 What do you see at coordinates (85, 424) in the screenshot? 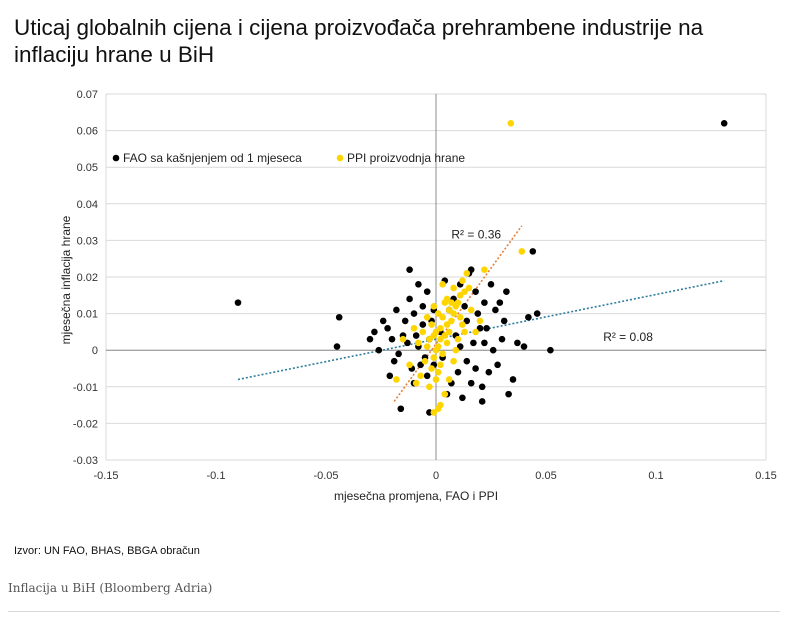
I see `y-tick-label: -0.02` at bounding box center [85, 424].